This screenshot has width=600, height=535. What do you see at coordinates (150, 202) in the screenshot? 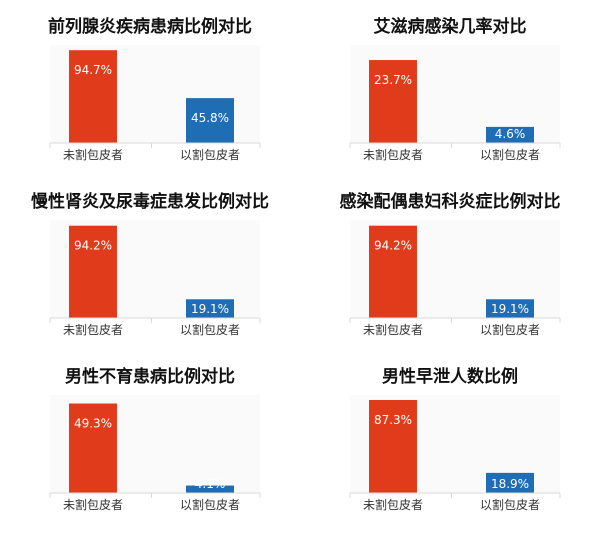
I see `chart-title: 慢性肾炎及尿毒症患发比例对比` at bounding box center [150, 202].